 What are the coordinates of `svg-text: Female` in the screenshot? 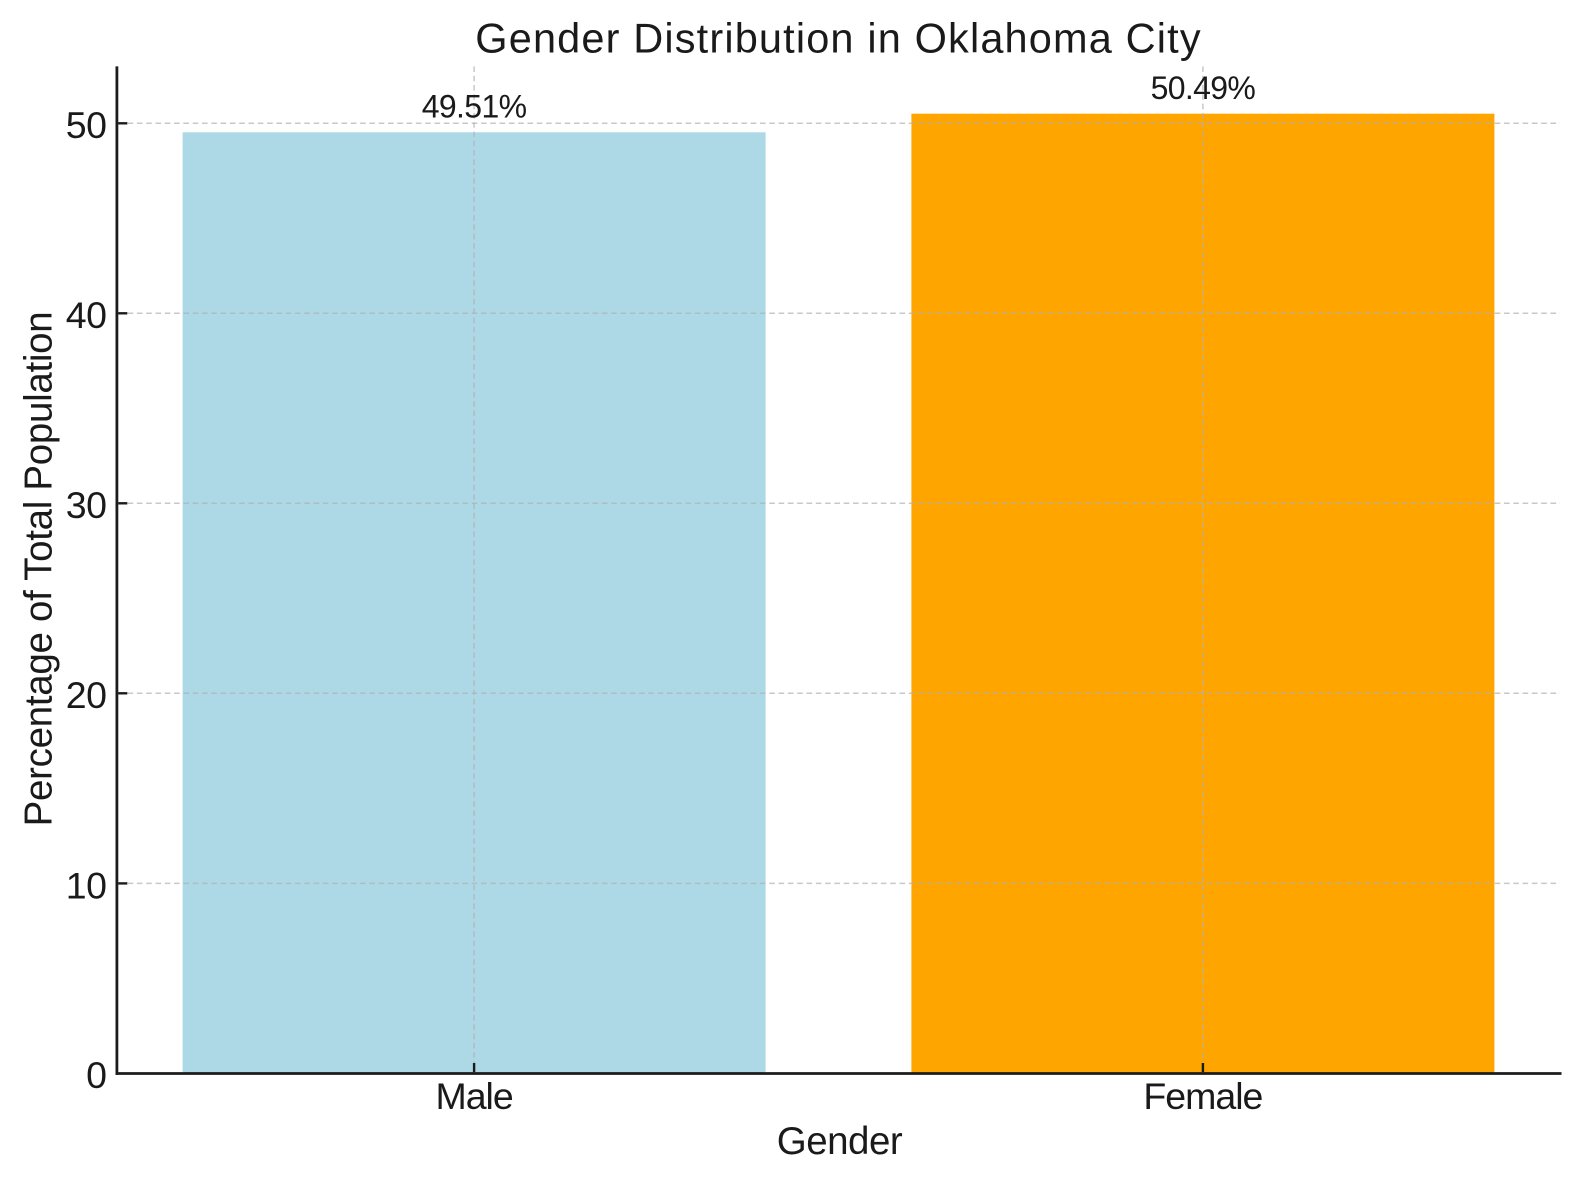 It's located at (1202, 1096).